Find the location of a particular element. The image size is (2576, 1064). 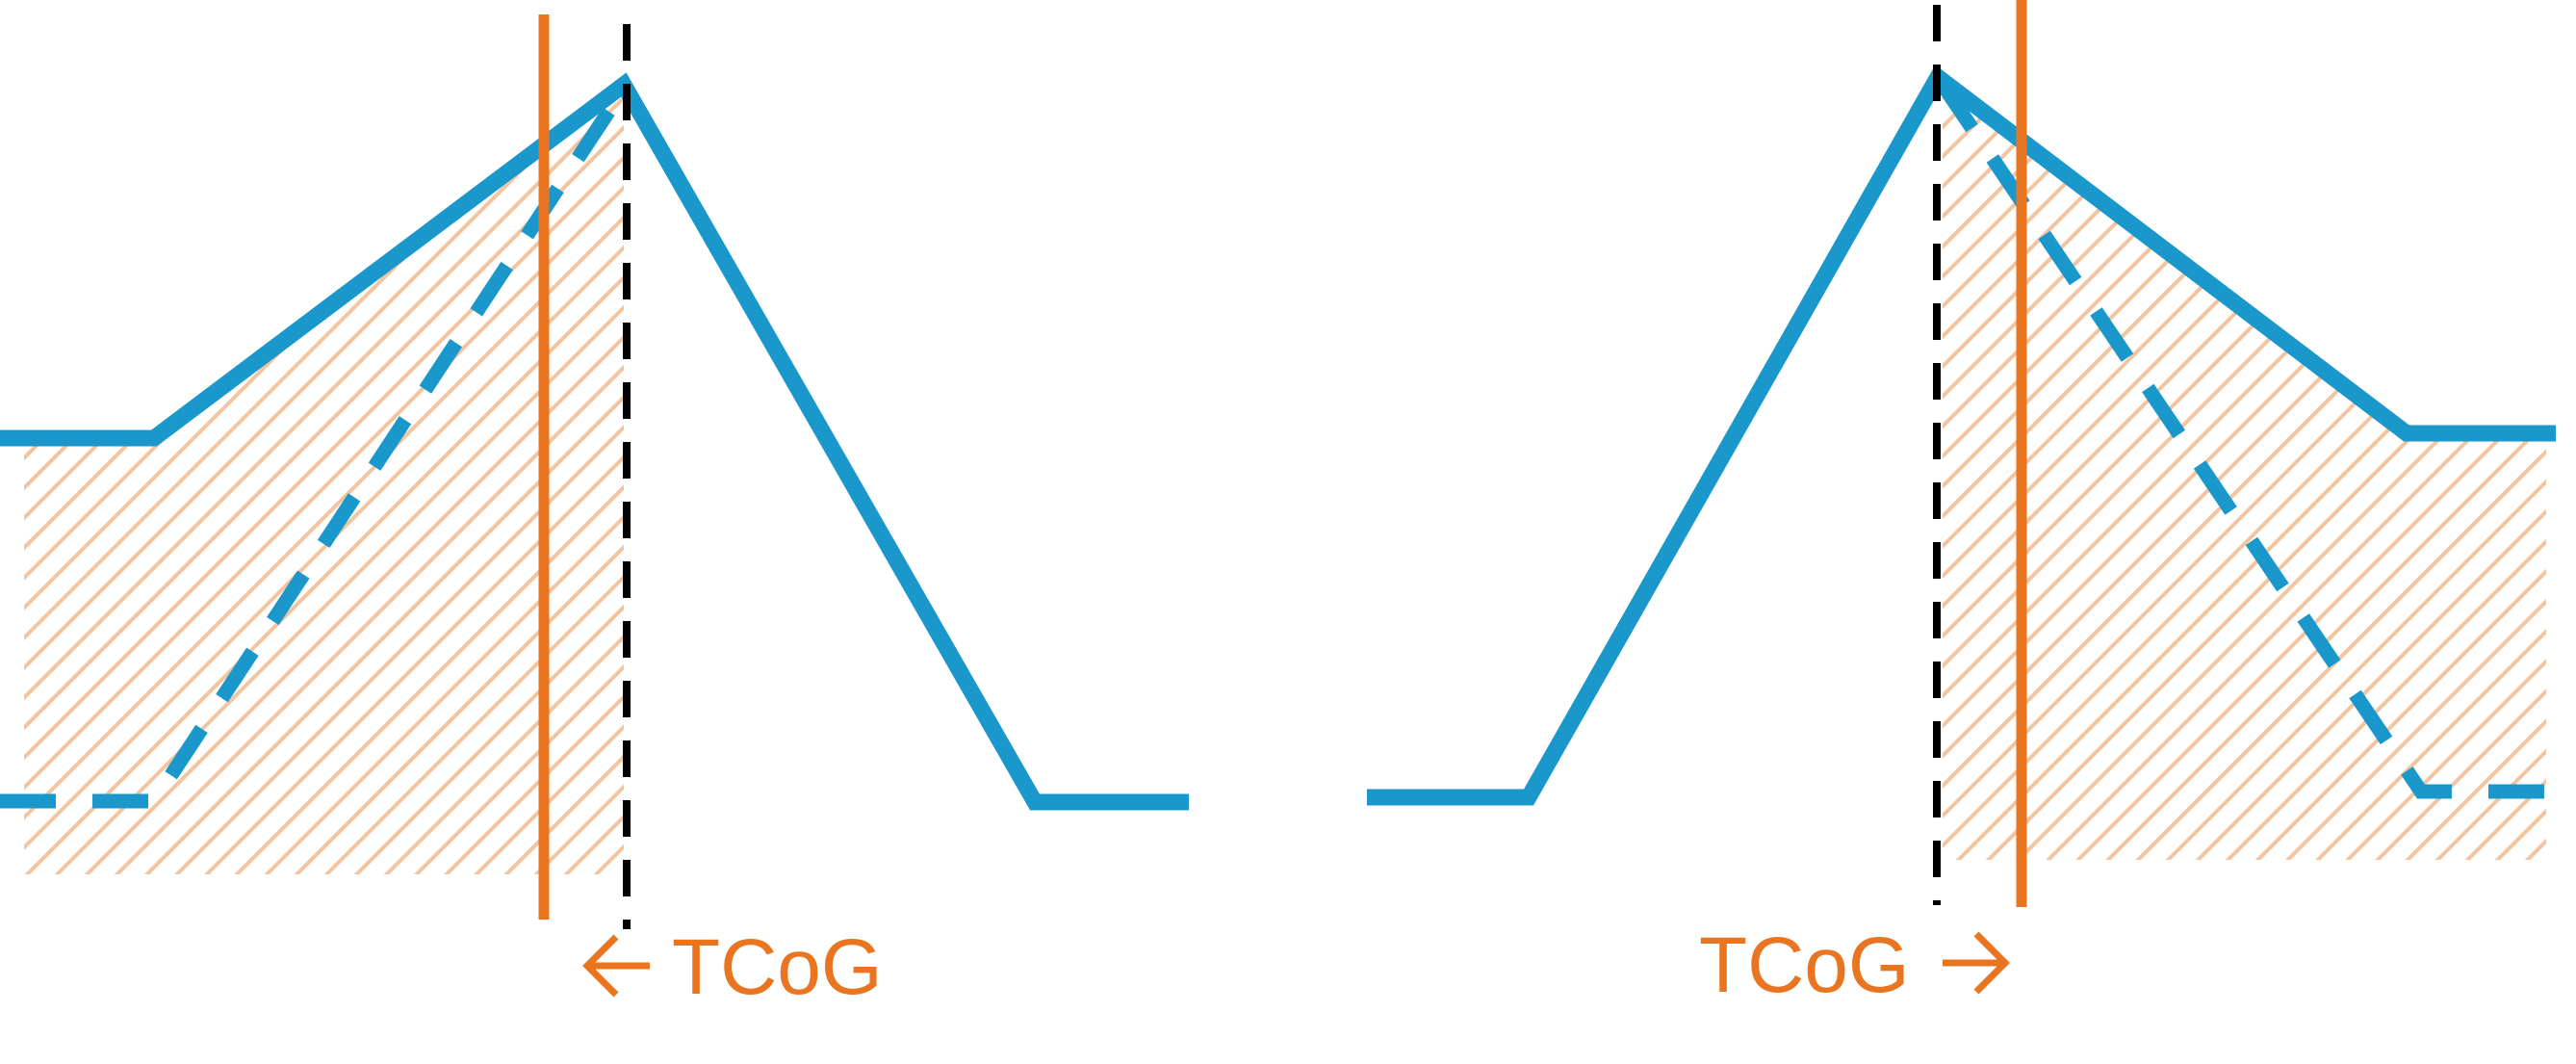

right-tcog-arrow-icon is located at coordinates (1976, 963).